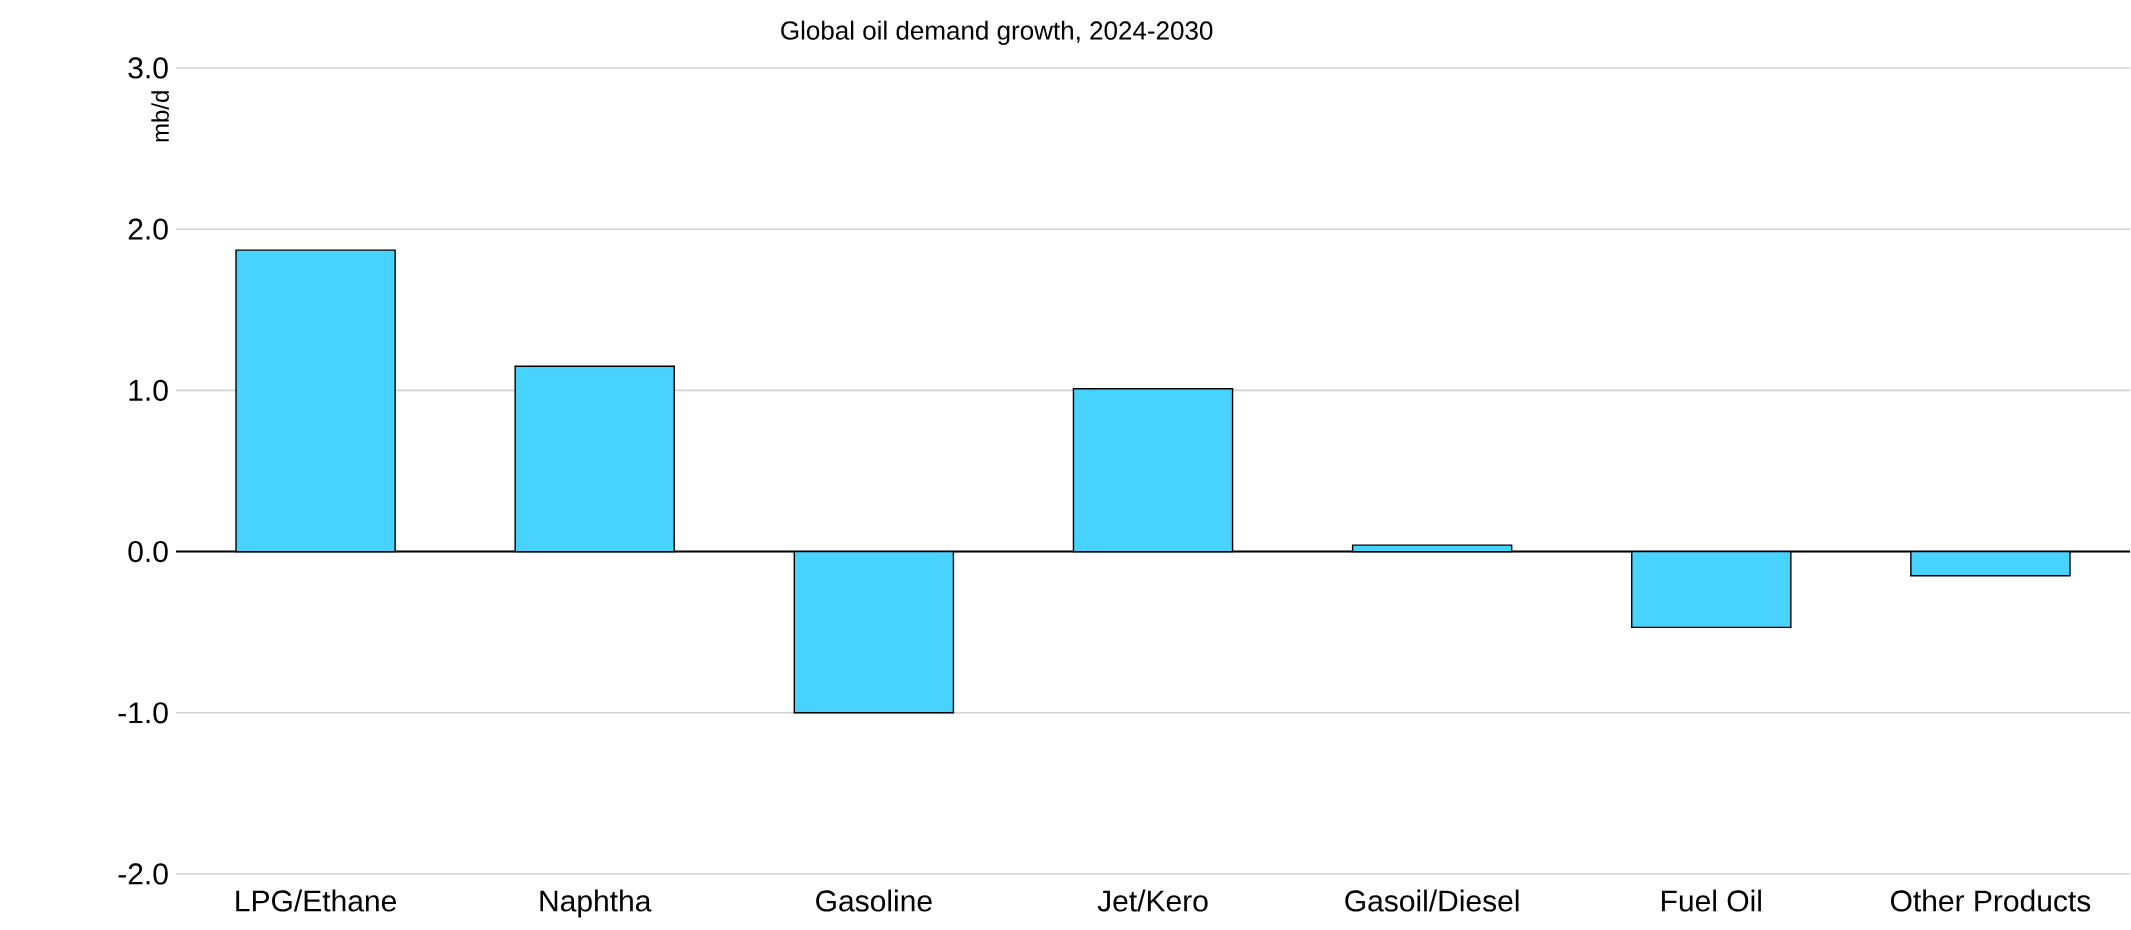 Image resolution: width=2131 pixels, height=930 pixels. What do you see at coordinates (596, 903) in the screenshot?
I see `x-tick-label: Naphtha` at bounding box center [596, 903].